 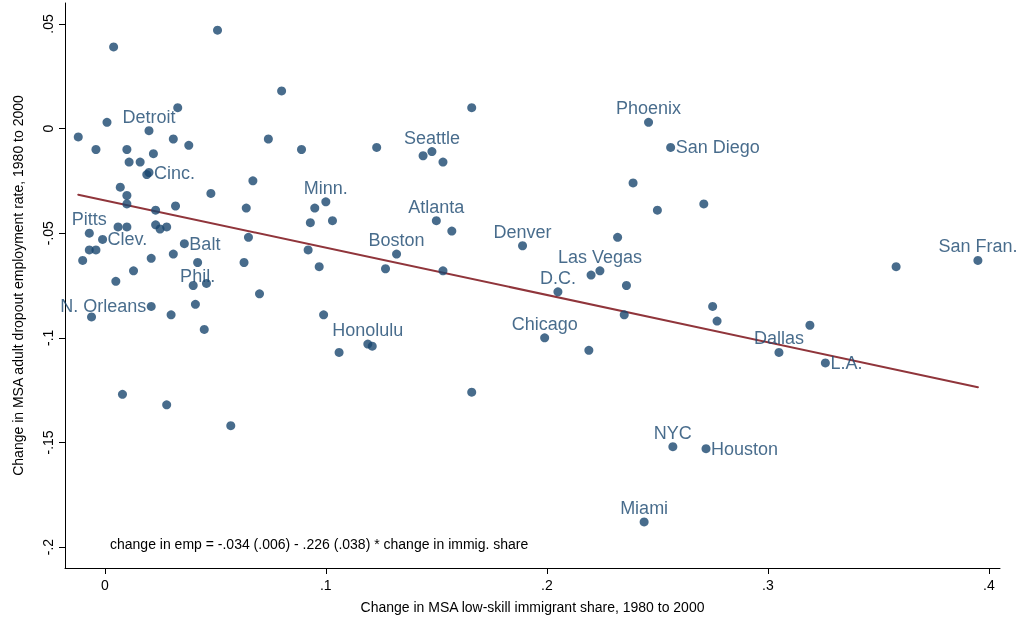 What do you see at coordinates (599, 256) in the screenshot?
I see `annotation: Las Vegas` at bounding box center [599, 256].